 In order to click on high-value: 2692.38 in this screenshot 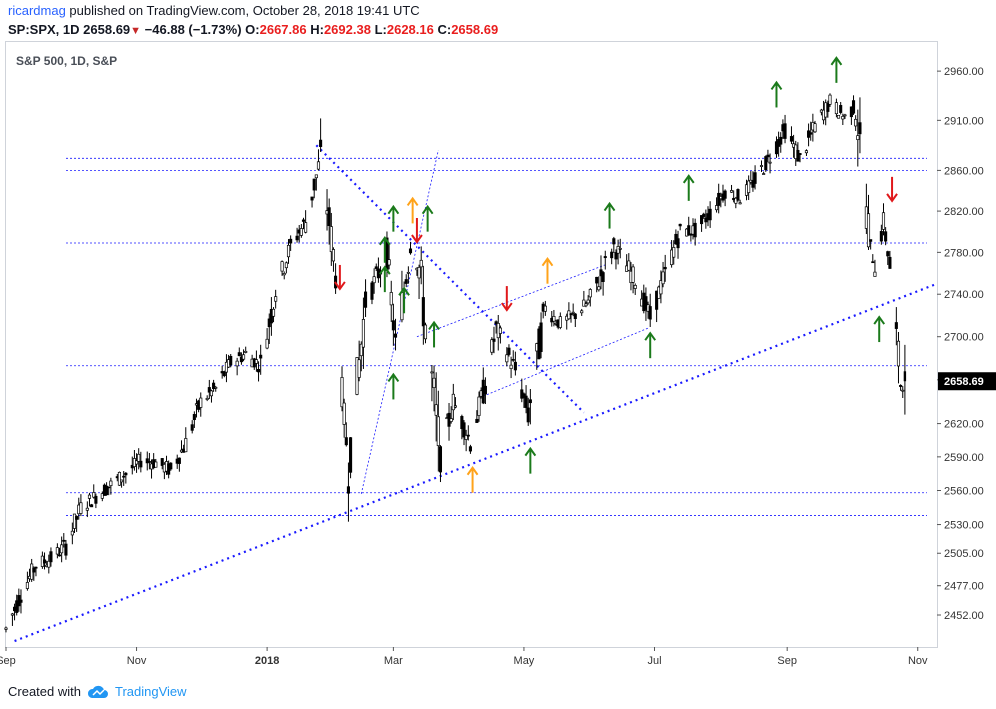, I will do `click(347, 29)`.